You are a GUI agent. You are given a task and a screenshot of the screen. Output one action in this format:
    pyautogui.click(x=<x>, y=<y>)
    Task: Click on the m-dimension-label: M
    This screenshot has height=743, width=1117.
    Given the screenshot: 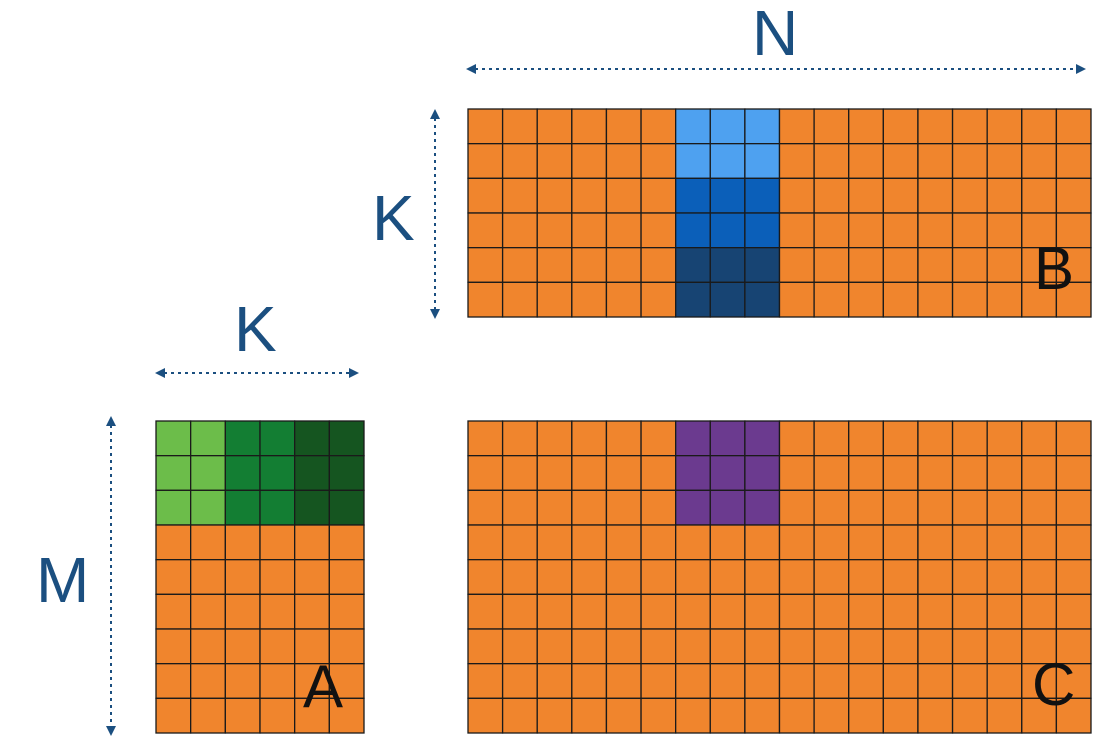 What is the action you would take?
    pyautogui.click(x=63, y=580)
    